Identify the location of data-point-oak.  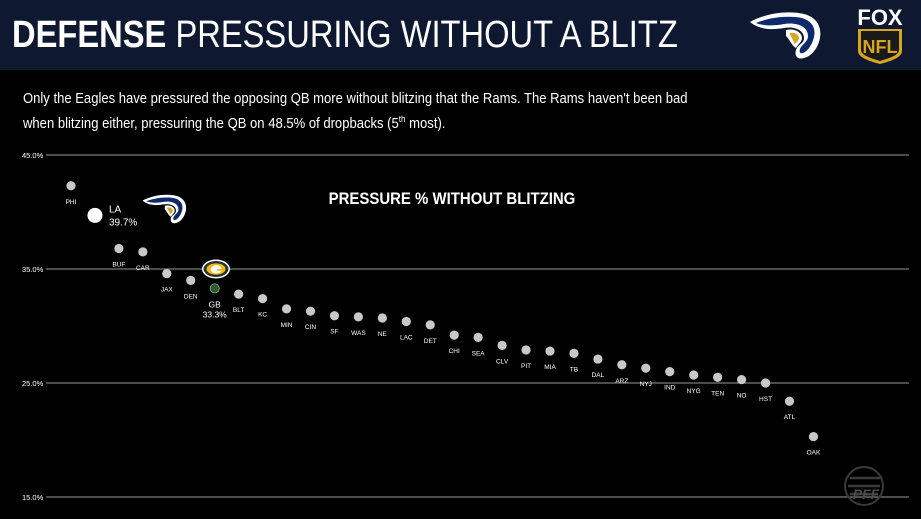
(813, 436).